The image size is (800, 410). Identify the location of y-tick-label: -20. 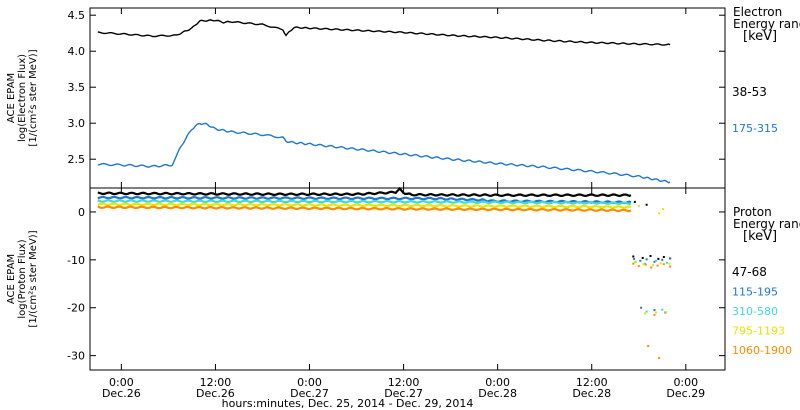
(76, 308).